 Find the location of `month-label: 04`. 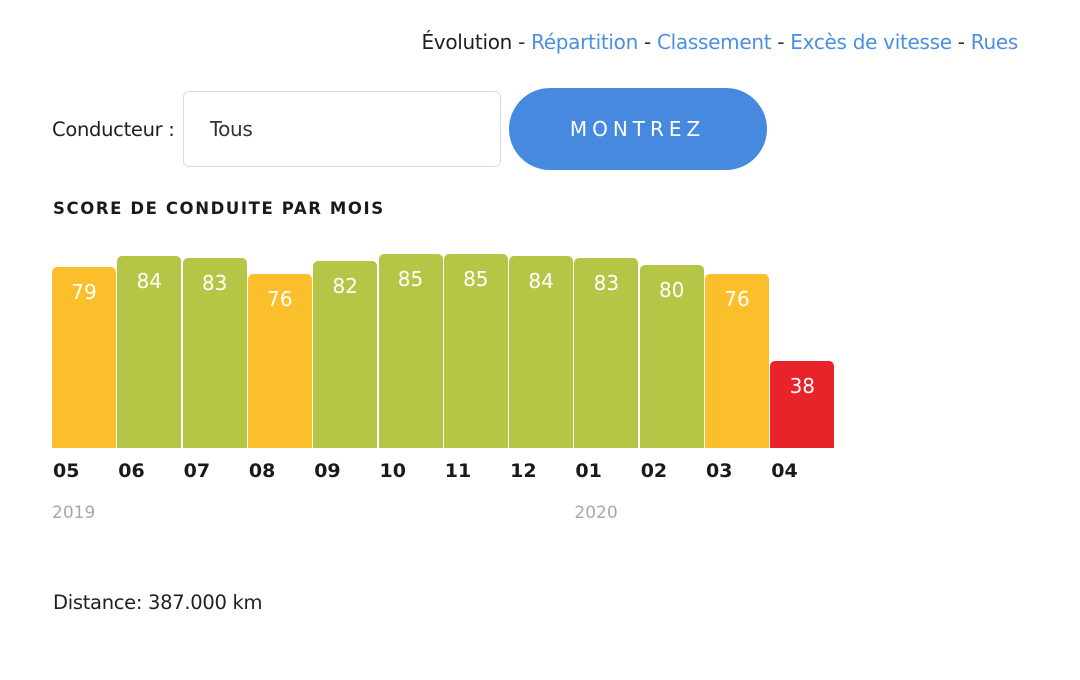

month-label: 04 is located at coordinates (784, 471).